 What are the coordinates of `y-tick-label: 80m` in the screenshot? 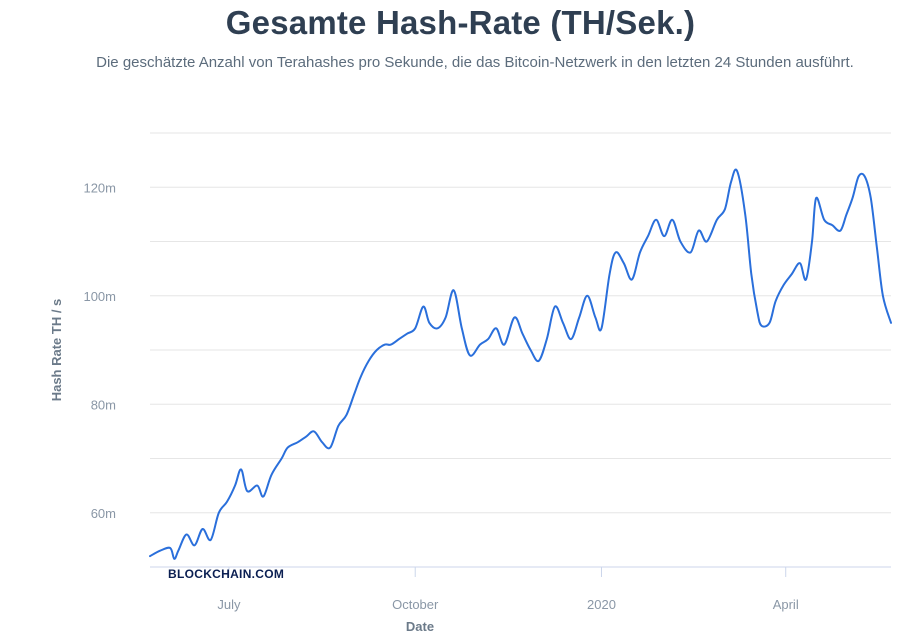 It's located at (103, 404).